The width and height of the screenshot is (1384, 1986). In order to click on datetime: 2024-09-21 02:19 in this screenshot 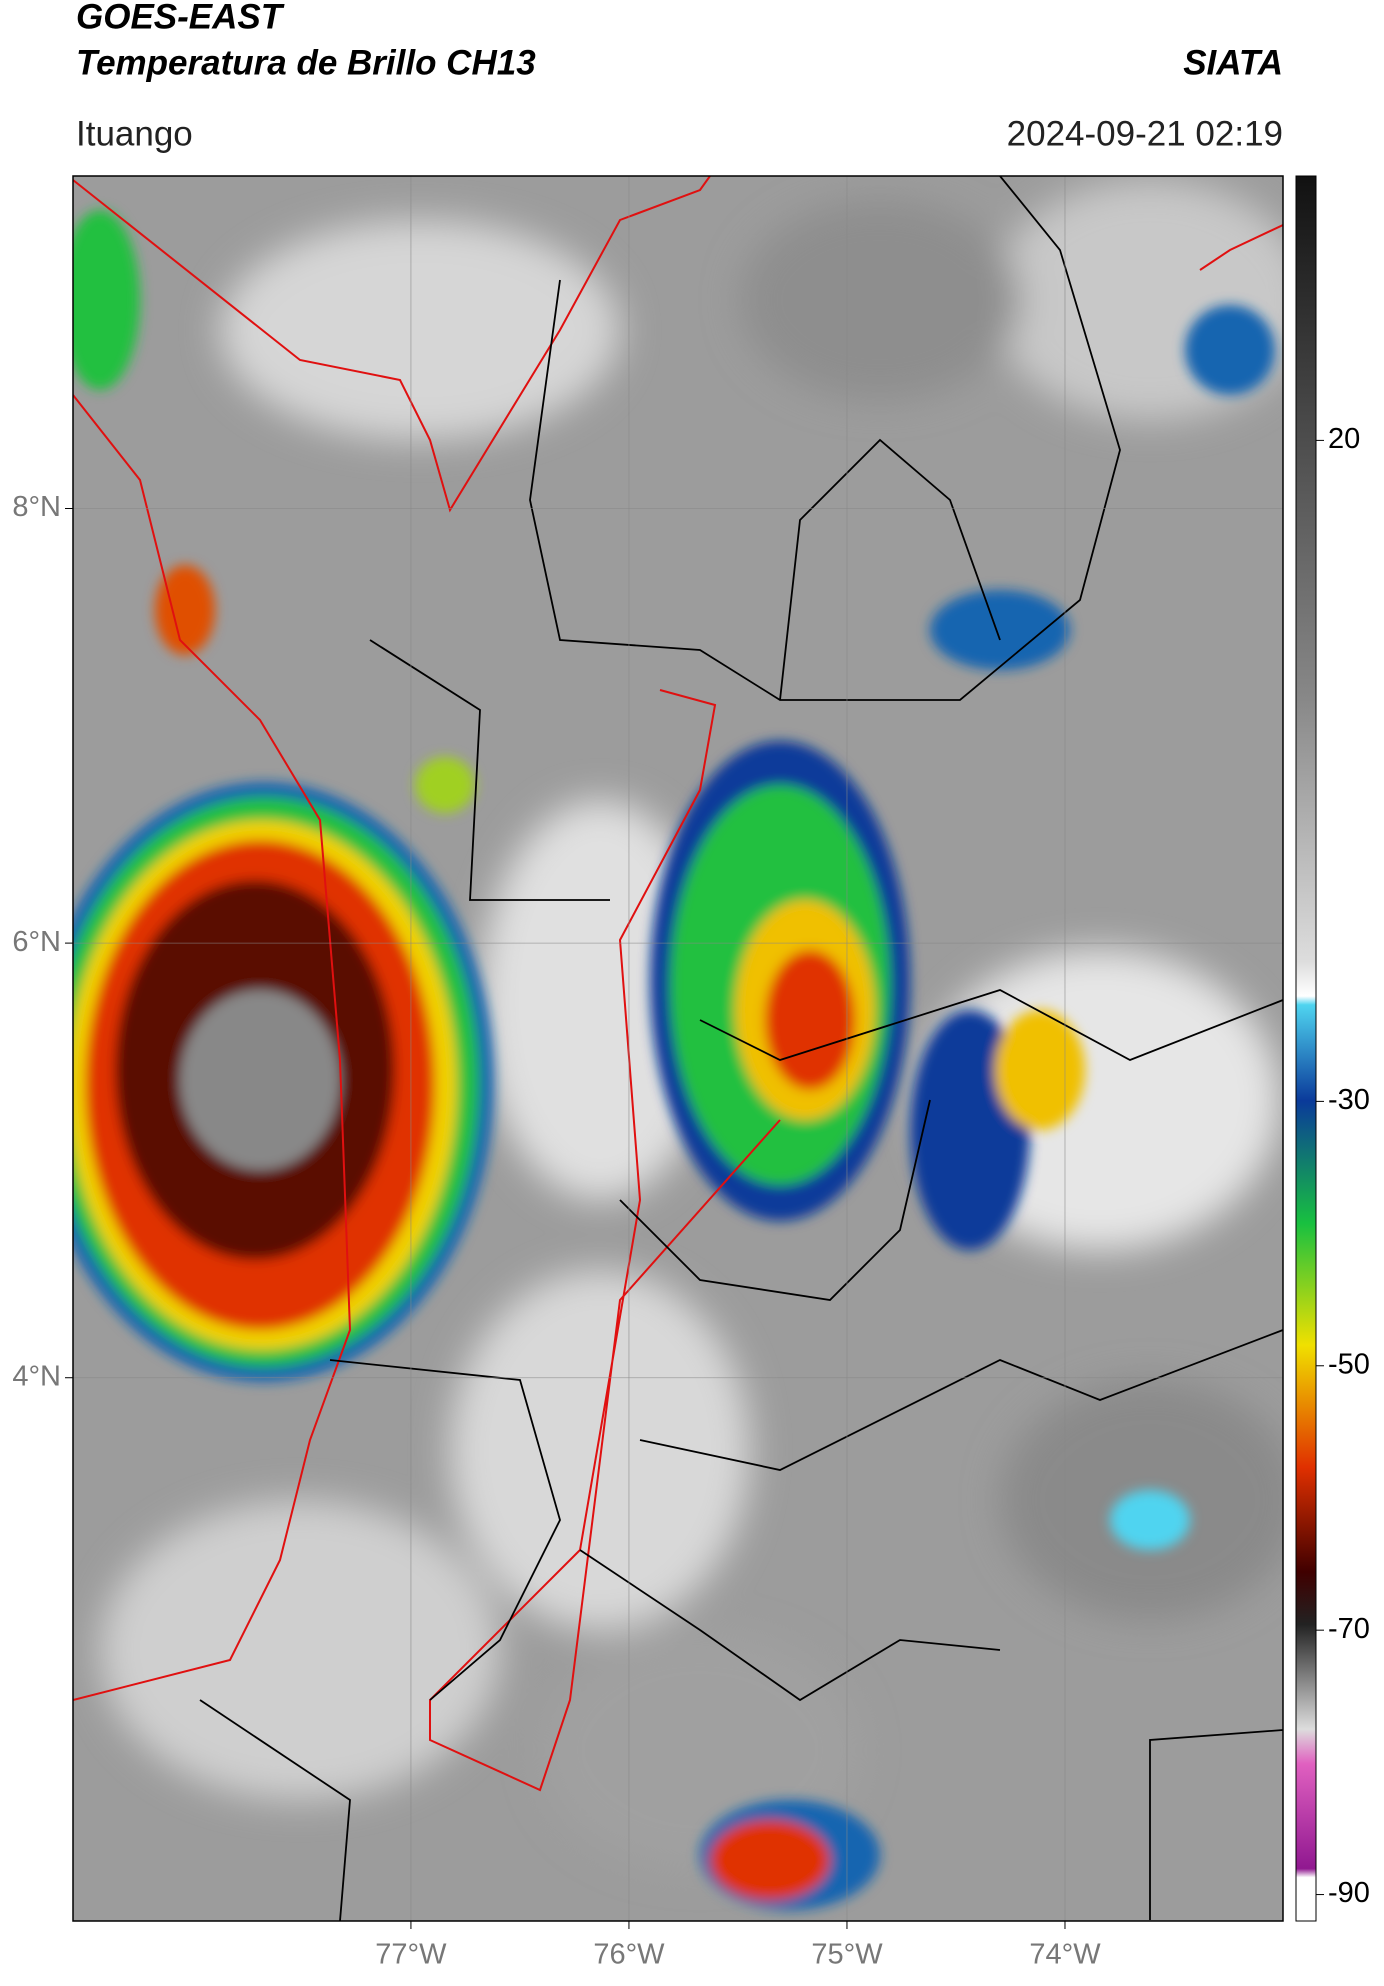, I will do `click(1145, 133)`.